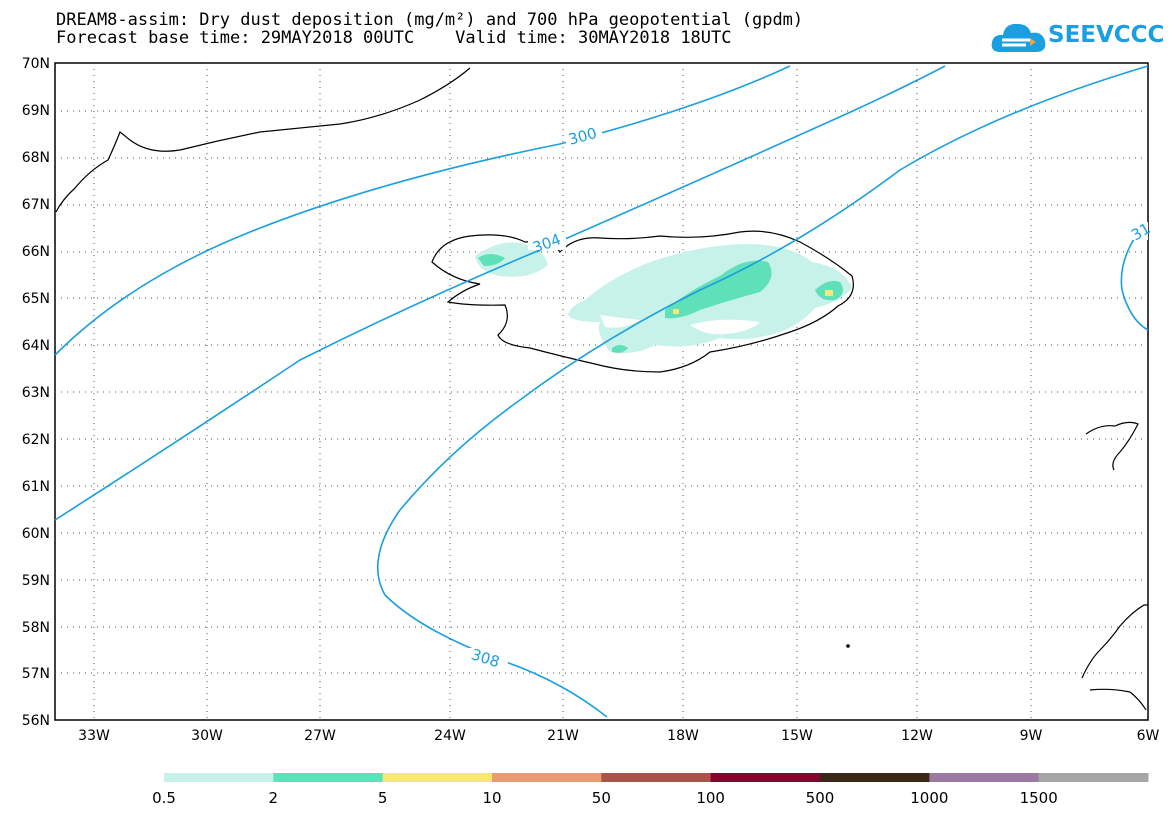 This screenshot has width=1175, height=815. What do you see at coordinates (1106, 35) in the screenshot?
I see `logo-text: SEEVCCC` at bounding box center [1106, 35].